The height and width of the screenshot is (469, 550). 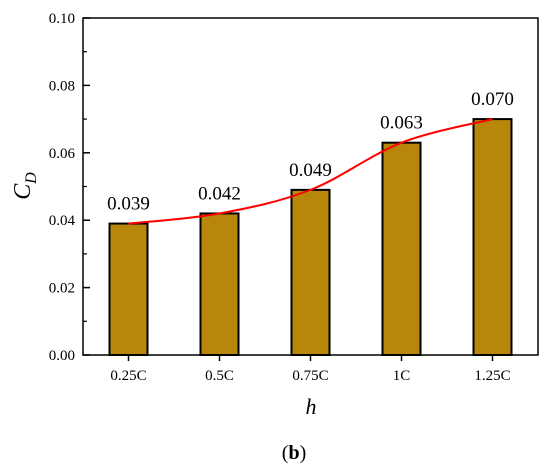 I want to click on y-axis-title-sub: D, so click(x=31, y=178).